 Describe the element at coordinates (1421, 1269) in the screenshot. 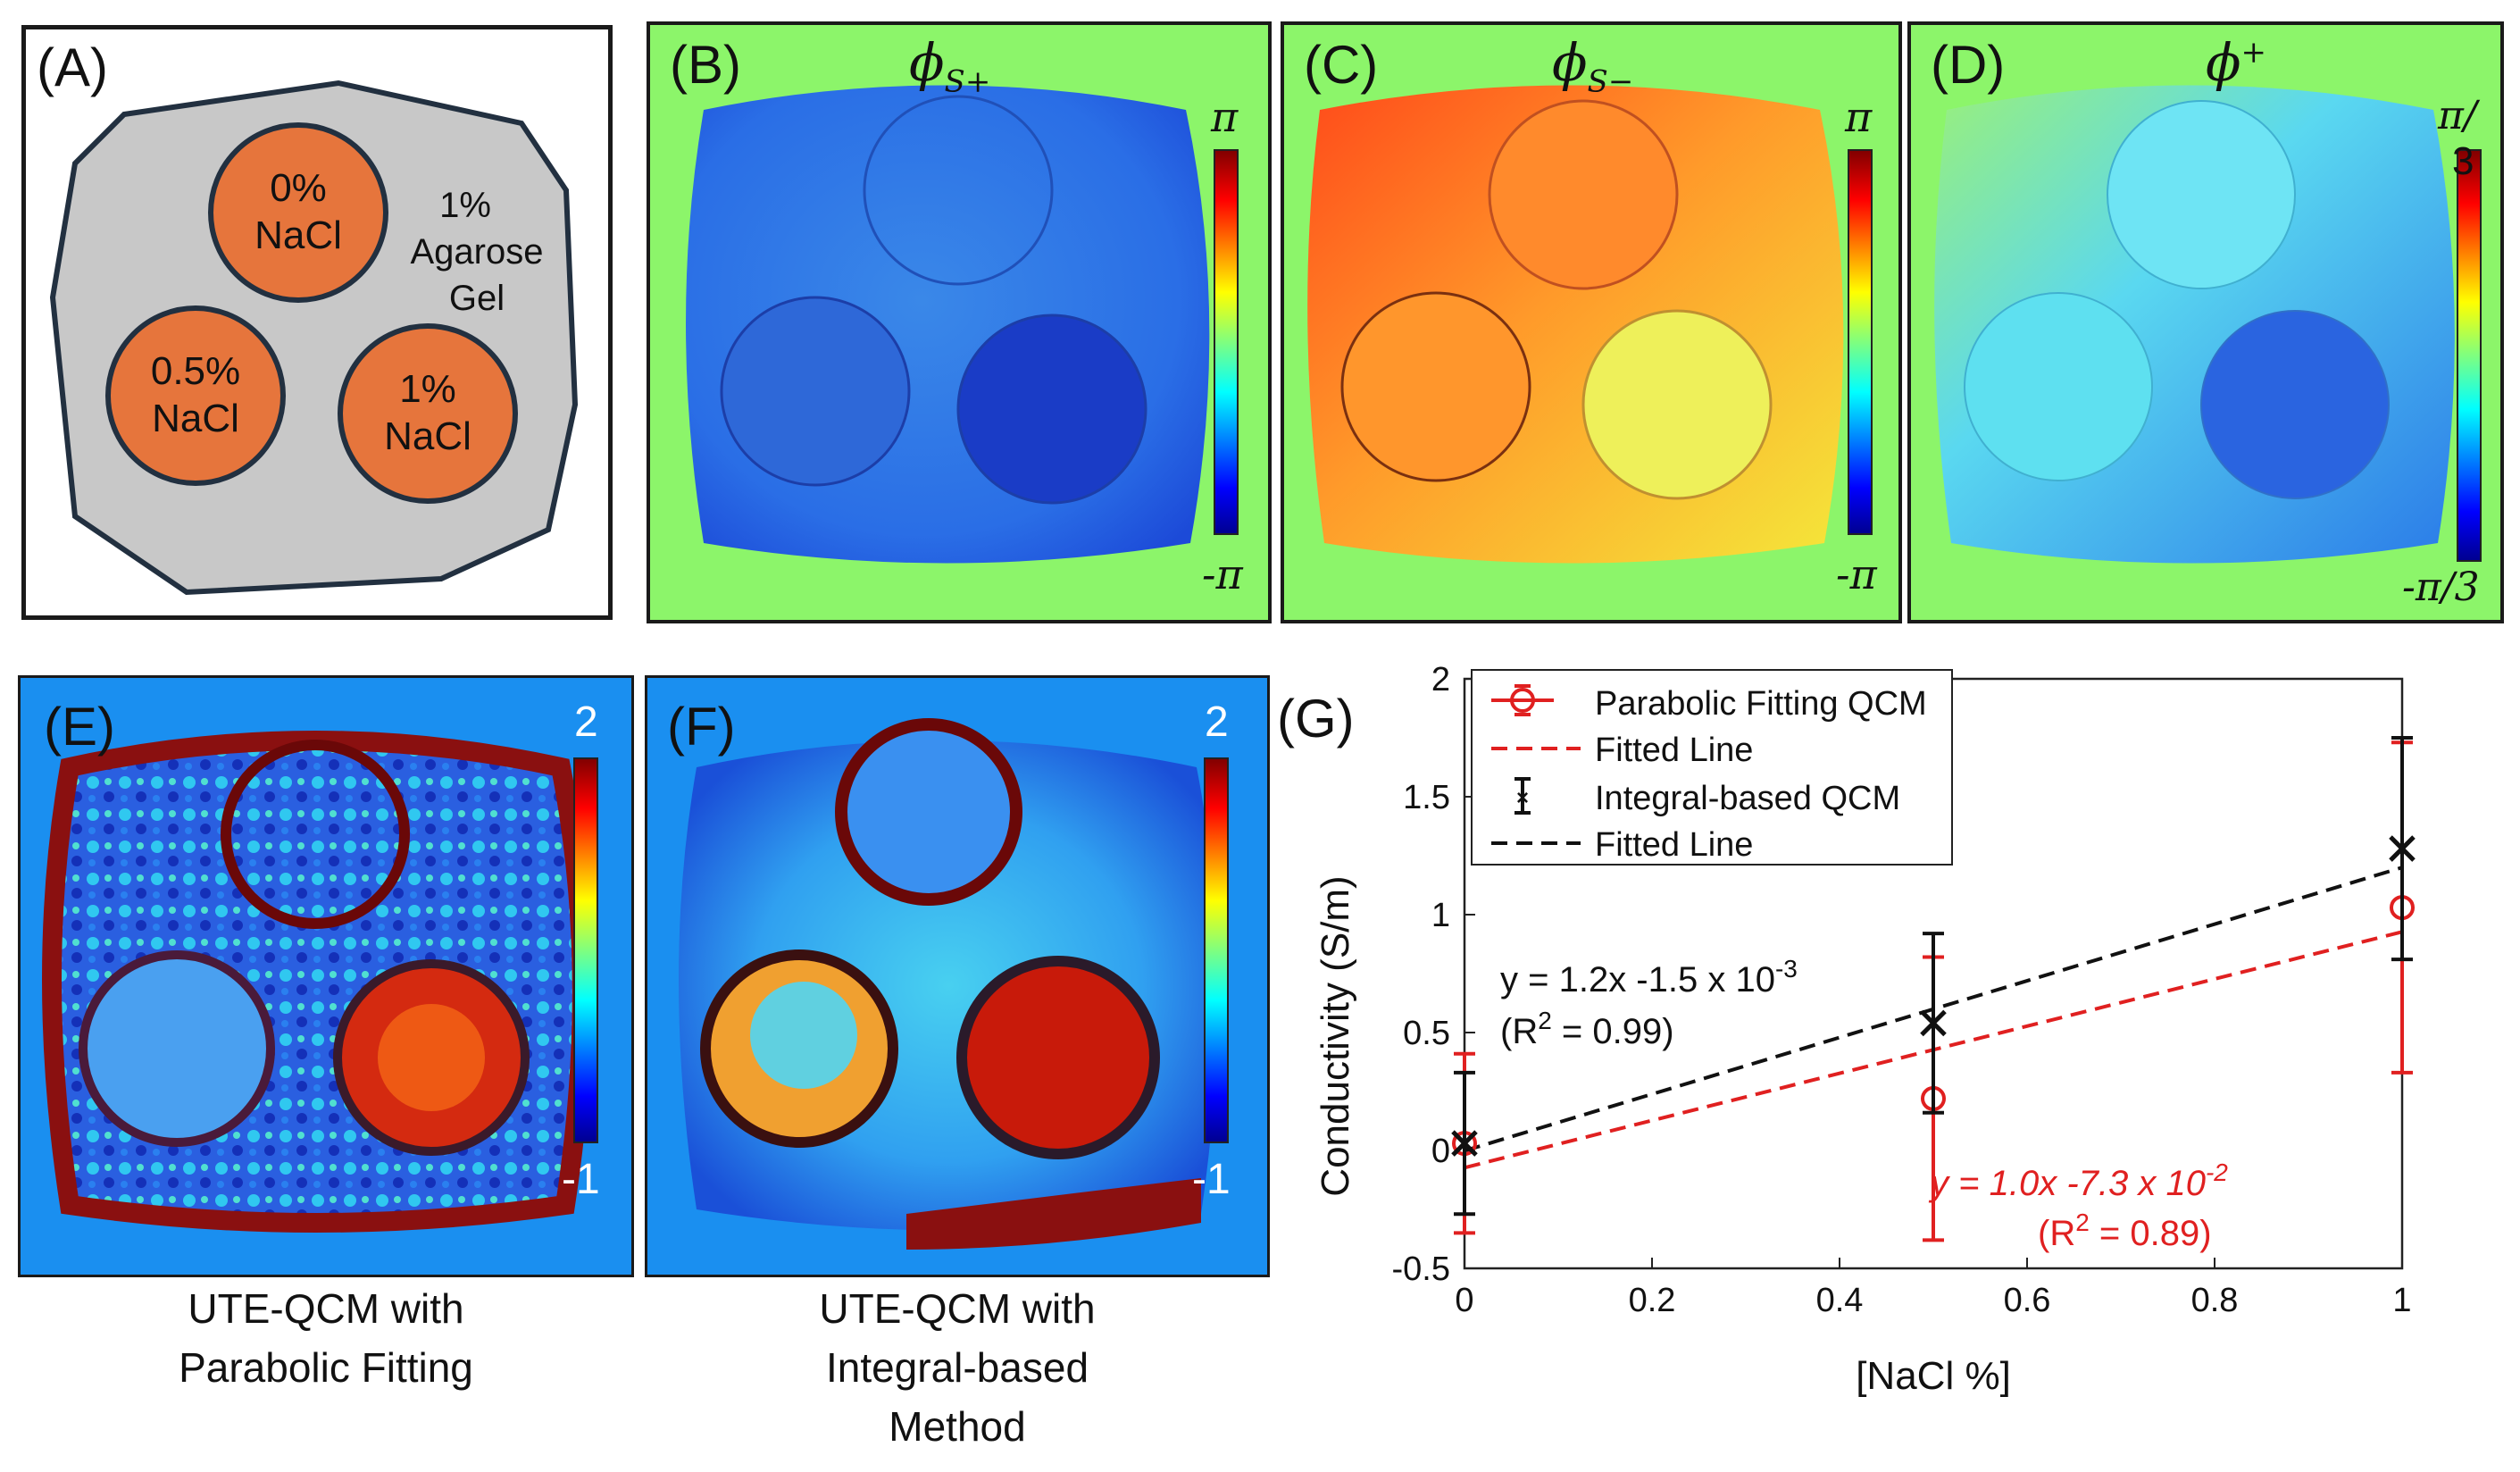

I see `y-tick-label: -0.5` at that location.